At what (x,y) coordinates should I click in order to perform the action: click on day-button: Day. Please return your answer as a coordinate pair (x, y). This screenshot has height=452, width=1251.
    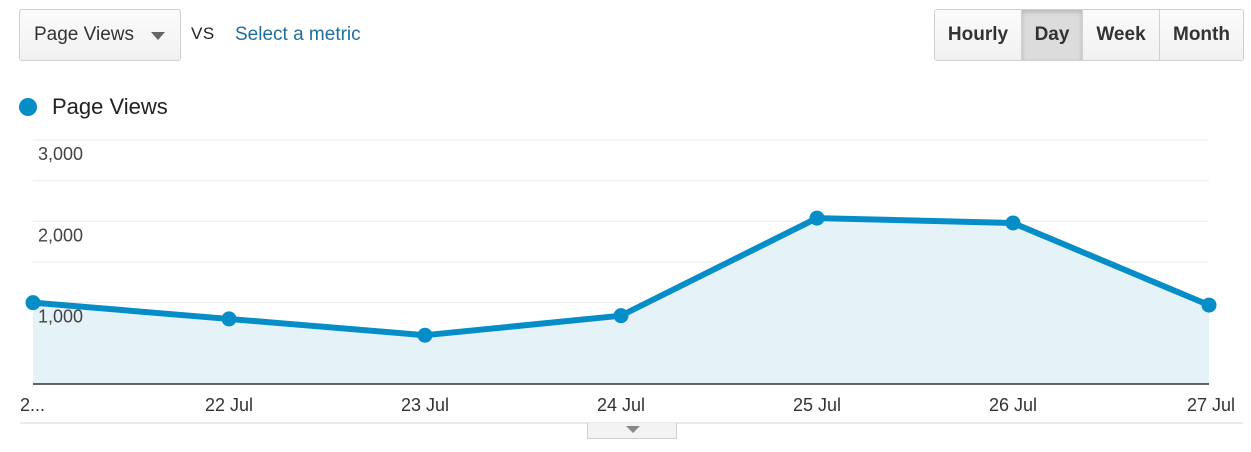
    Looking at the image, I should click on (1051, 35).